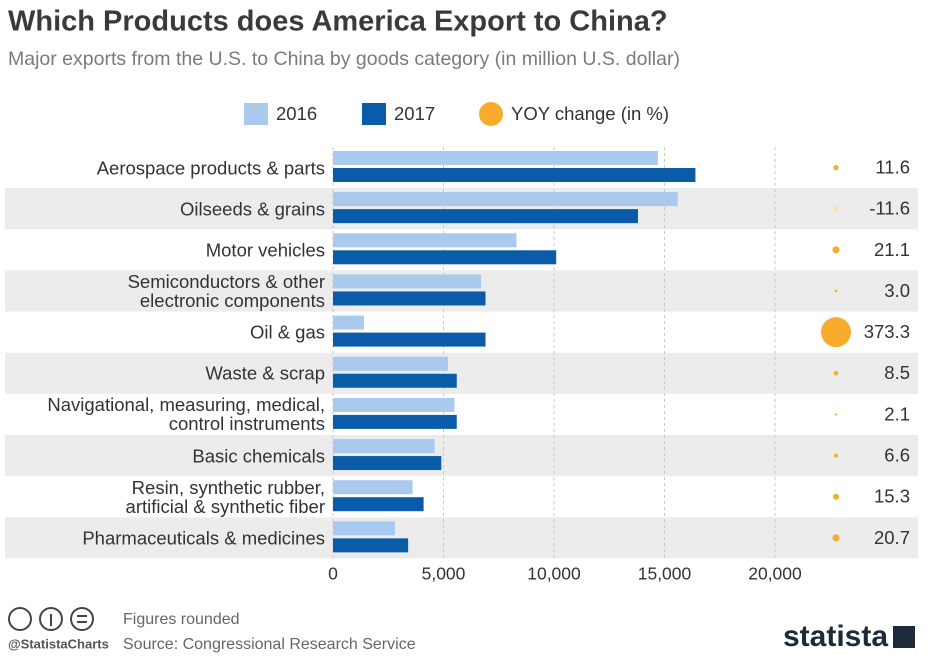 The height and width of the screenshot is (662, 932). What do you see at coordinates (897, 372) in the screenshot?
I see `bubble-label: 8.5` at bounding box center [897, 372].